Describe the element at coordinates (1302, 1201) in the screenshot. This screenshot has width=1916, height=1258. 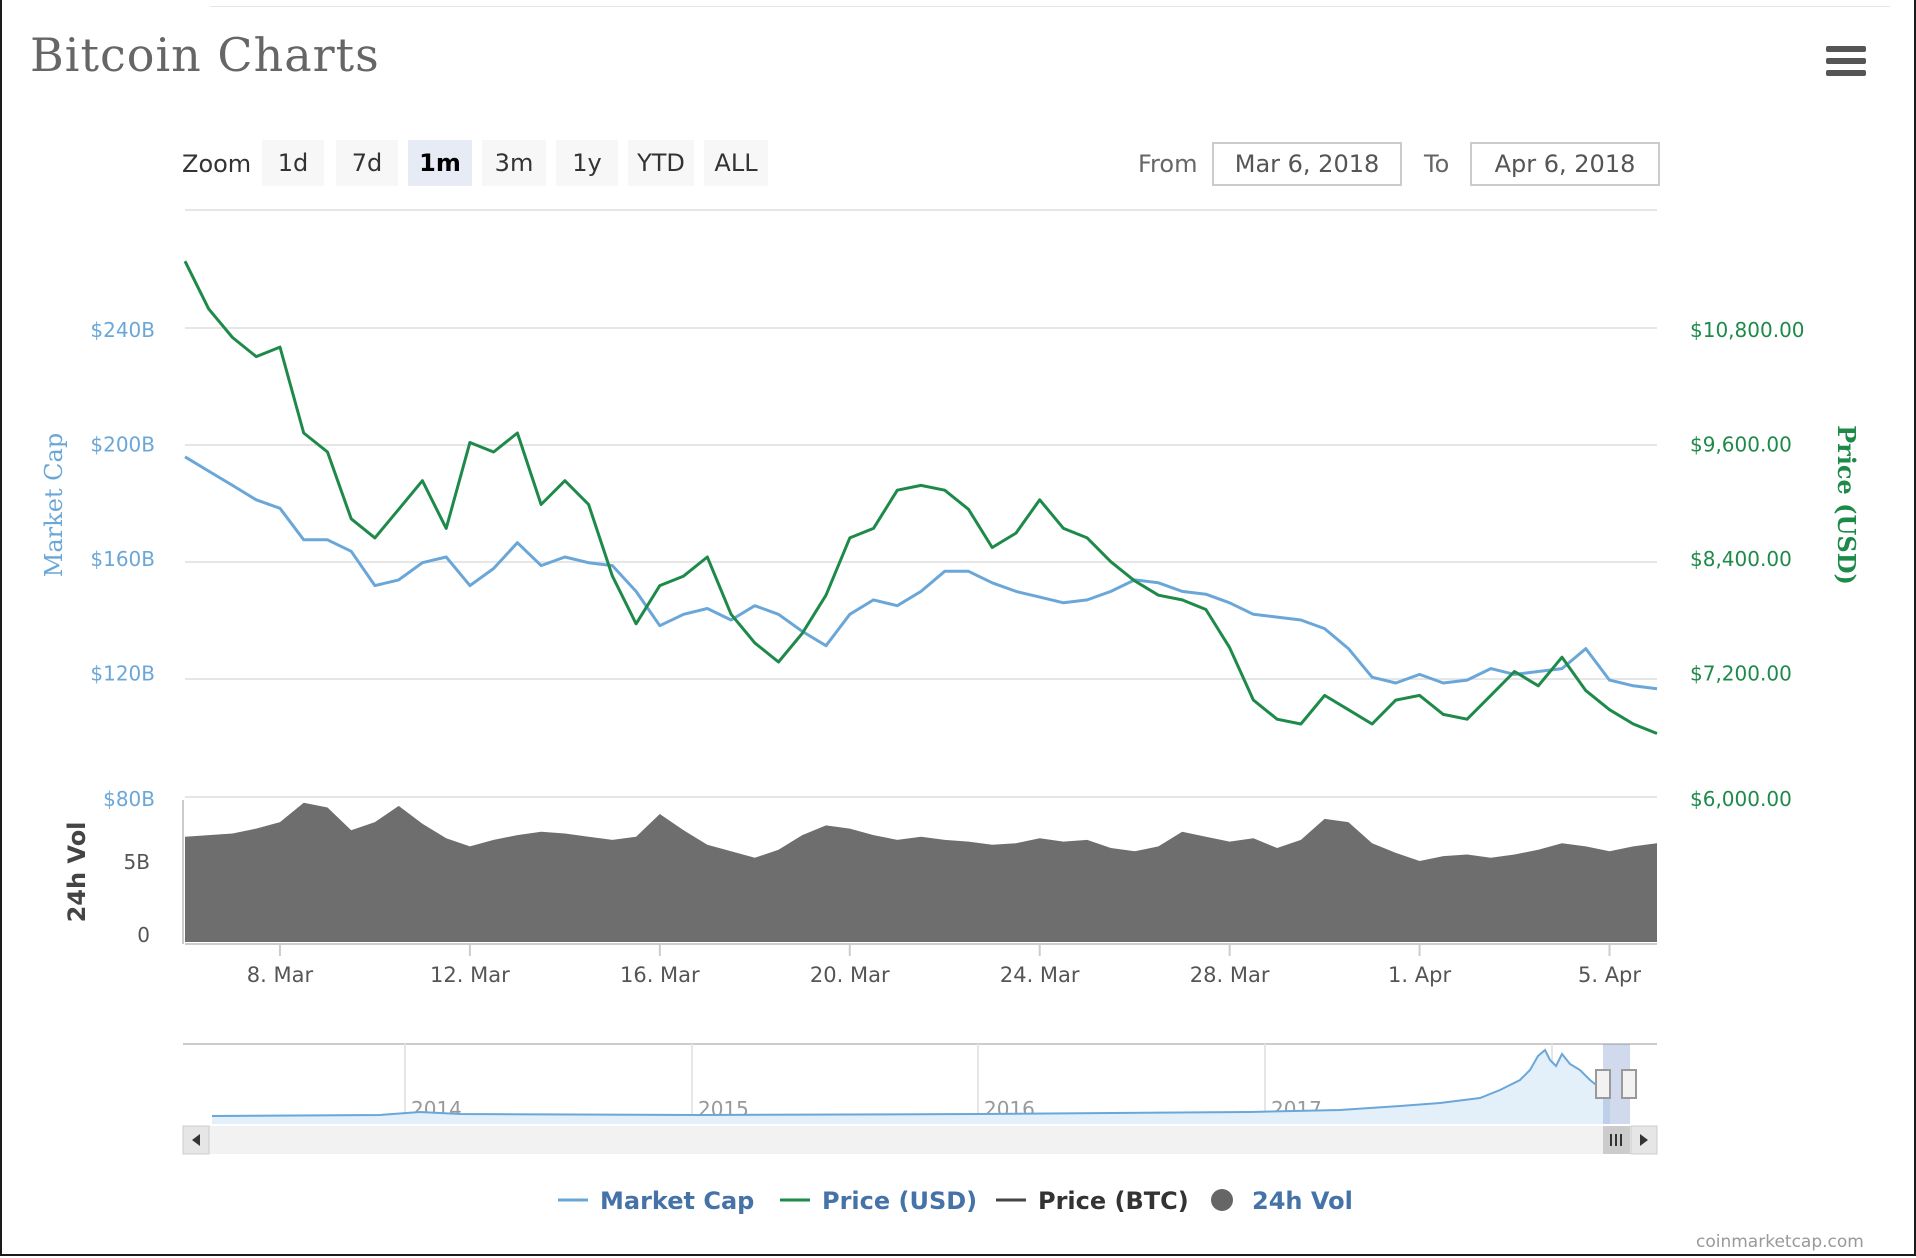
I see `legend-item-label: 24h Vol` at that location.